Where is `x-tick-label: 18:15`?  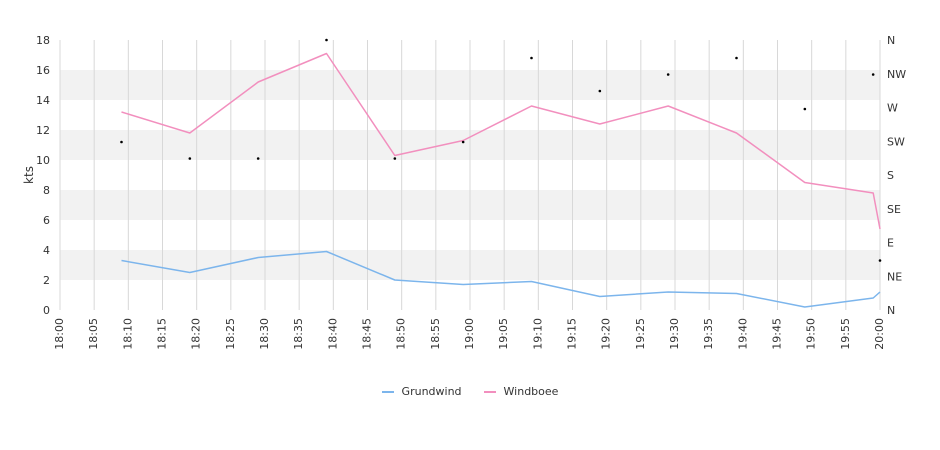
x-tick-label: 18:15 is located at coordinates (162, 334).